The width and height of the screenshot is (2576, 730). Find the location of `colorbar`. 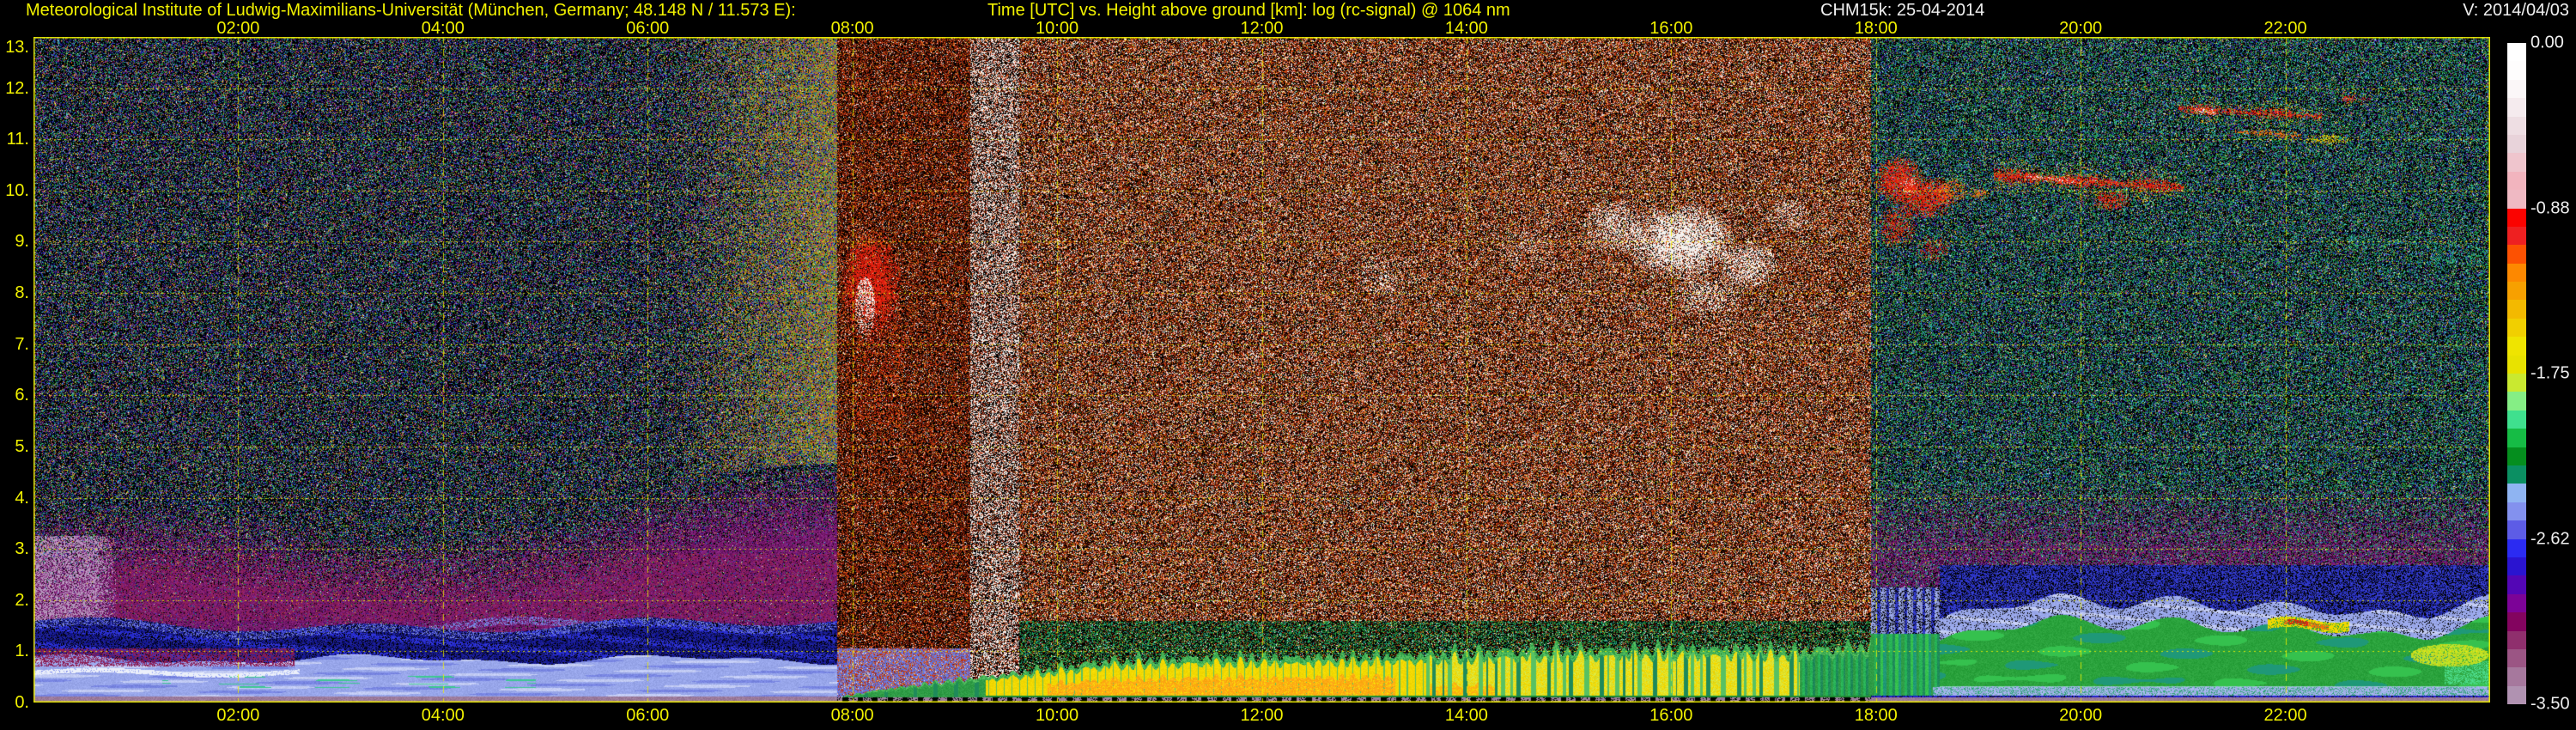

colorbar is located at coordinates (2516, 374).